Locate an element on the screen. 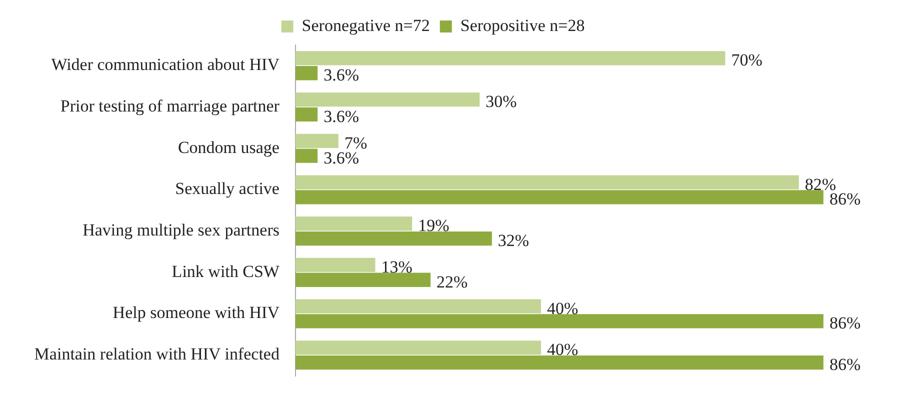  data-label: 13% is located at coordinates (396, 266).